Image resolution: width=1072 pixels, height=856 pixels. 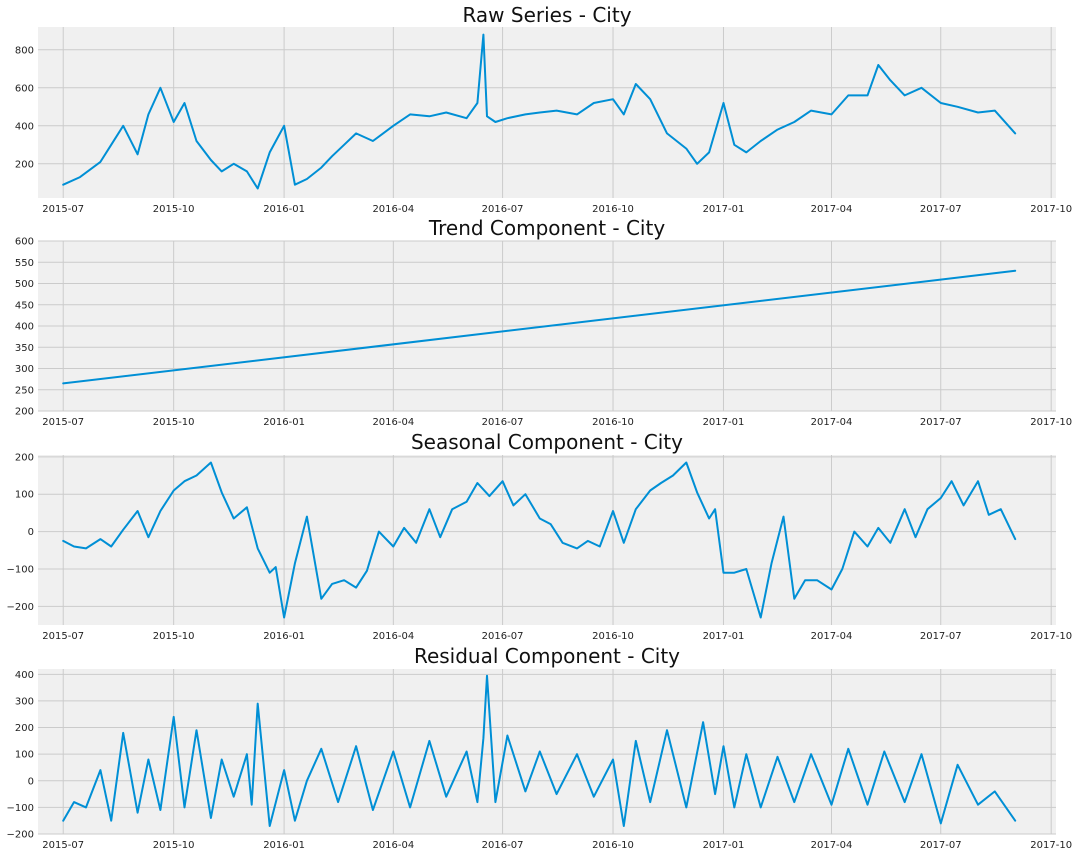 What do you see at coordinates (24, 390) in the screenshot?
I see `y-tick-label: 250` at bounding box center [24, 390].